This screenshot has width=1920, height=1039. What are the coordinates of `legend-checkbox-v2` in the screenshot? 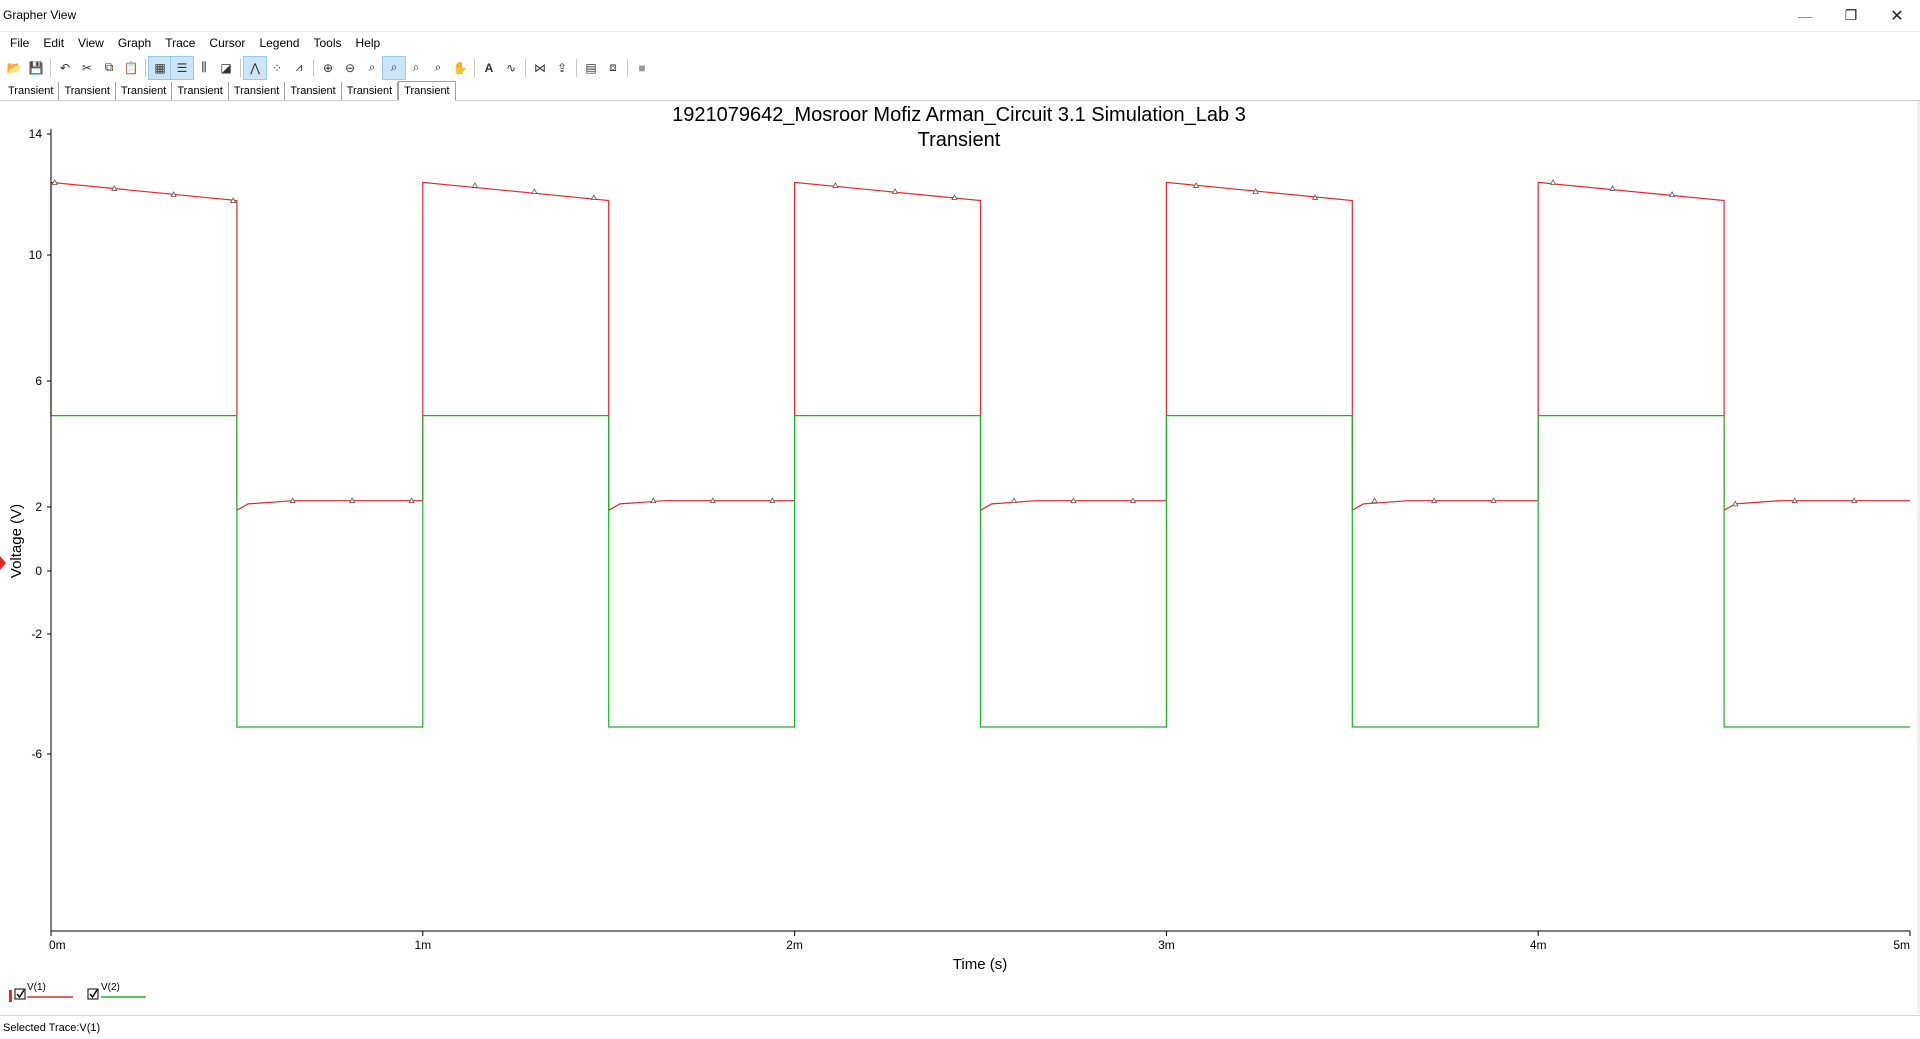 It's located at (93, 994).